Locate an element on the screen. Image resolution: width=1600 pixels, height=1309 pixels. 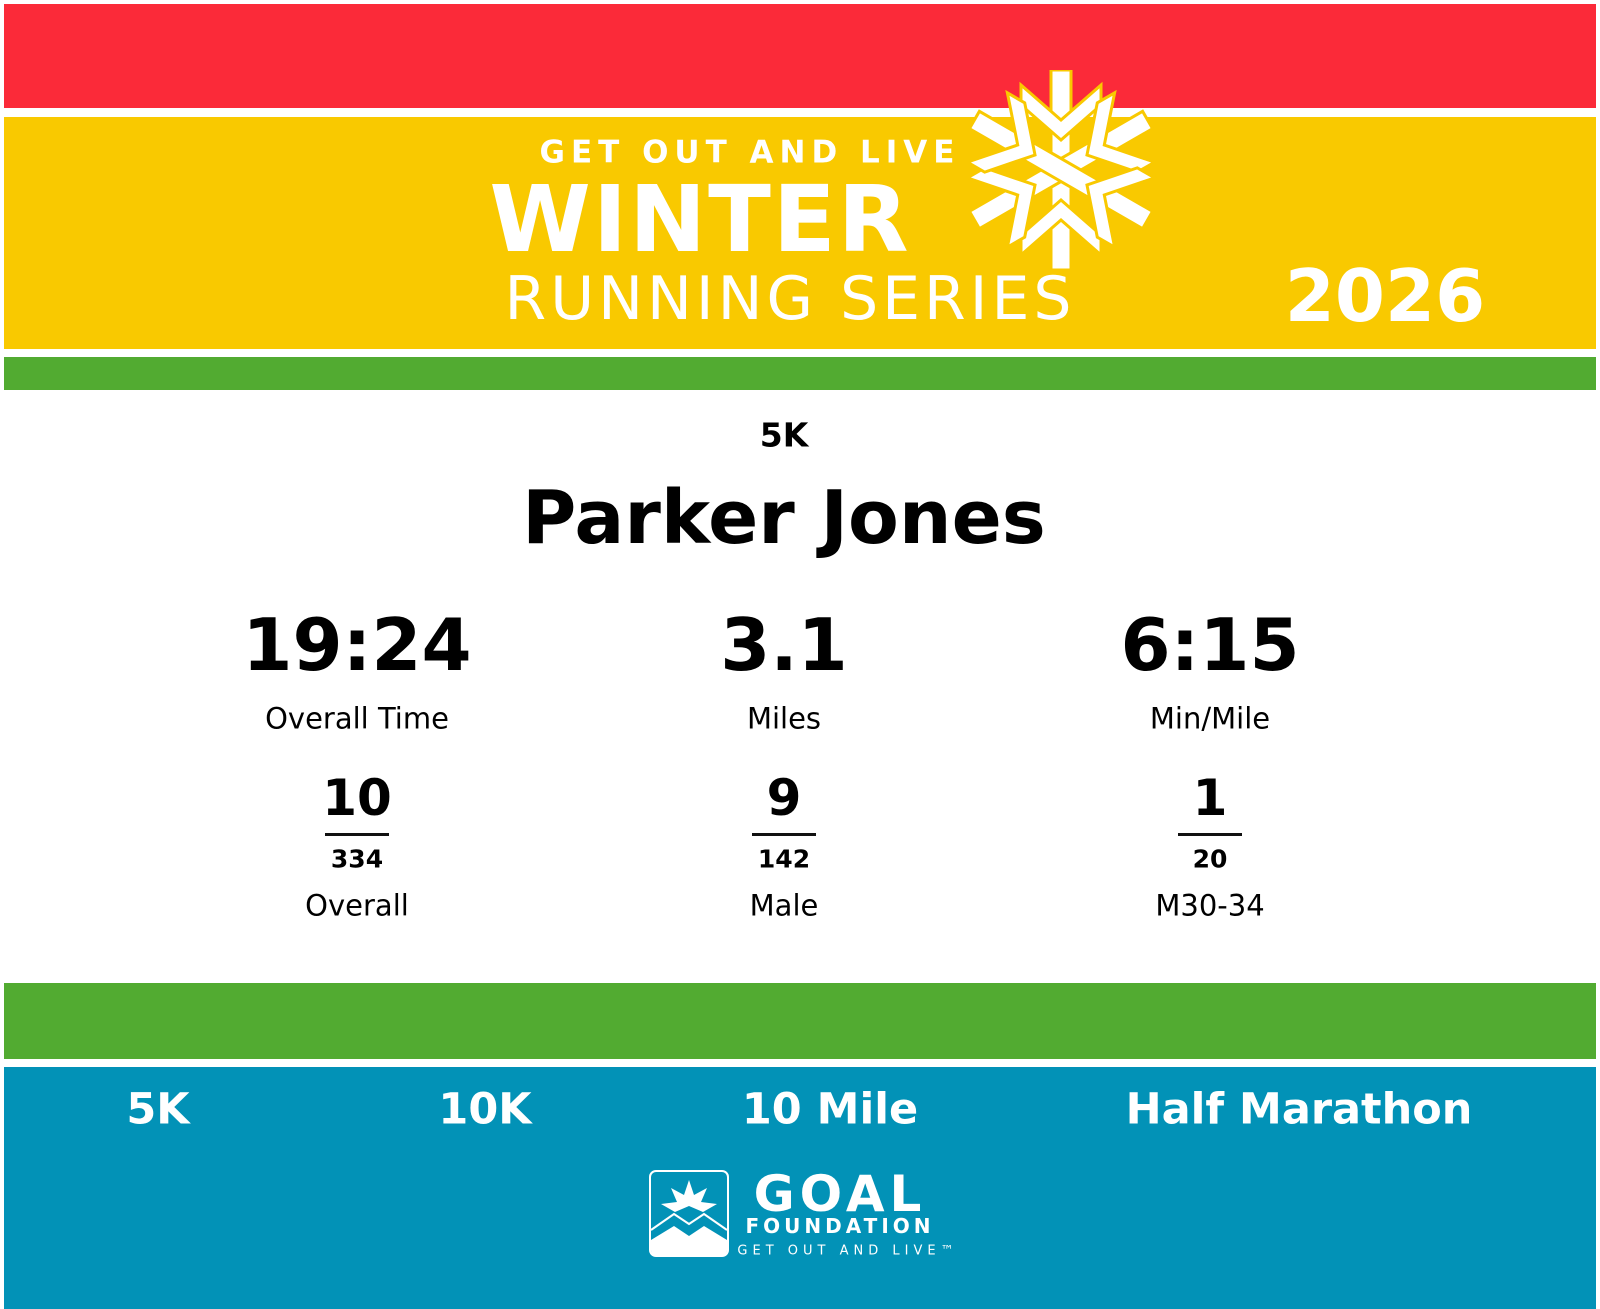
place-label: Overall is located at coordinates (357, 905).